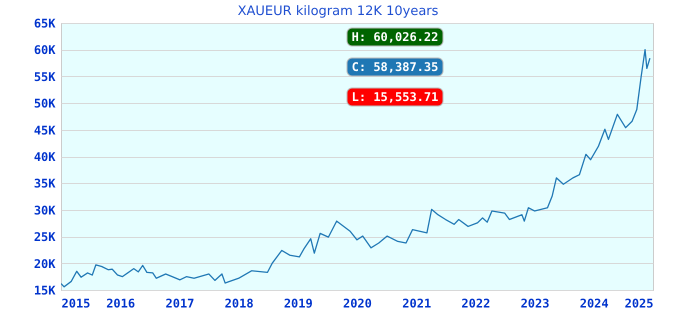 The width and height of the screenshot is (680, 320). What do you see at coordinates (639, 303) in the screenshot?
I see `x-tick-label: 2025` at bounding box center [639, 303].